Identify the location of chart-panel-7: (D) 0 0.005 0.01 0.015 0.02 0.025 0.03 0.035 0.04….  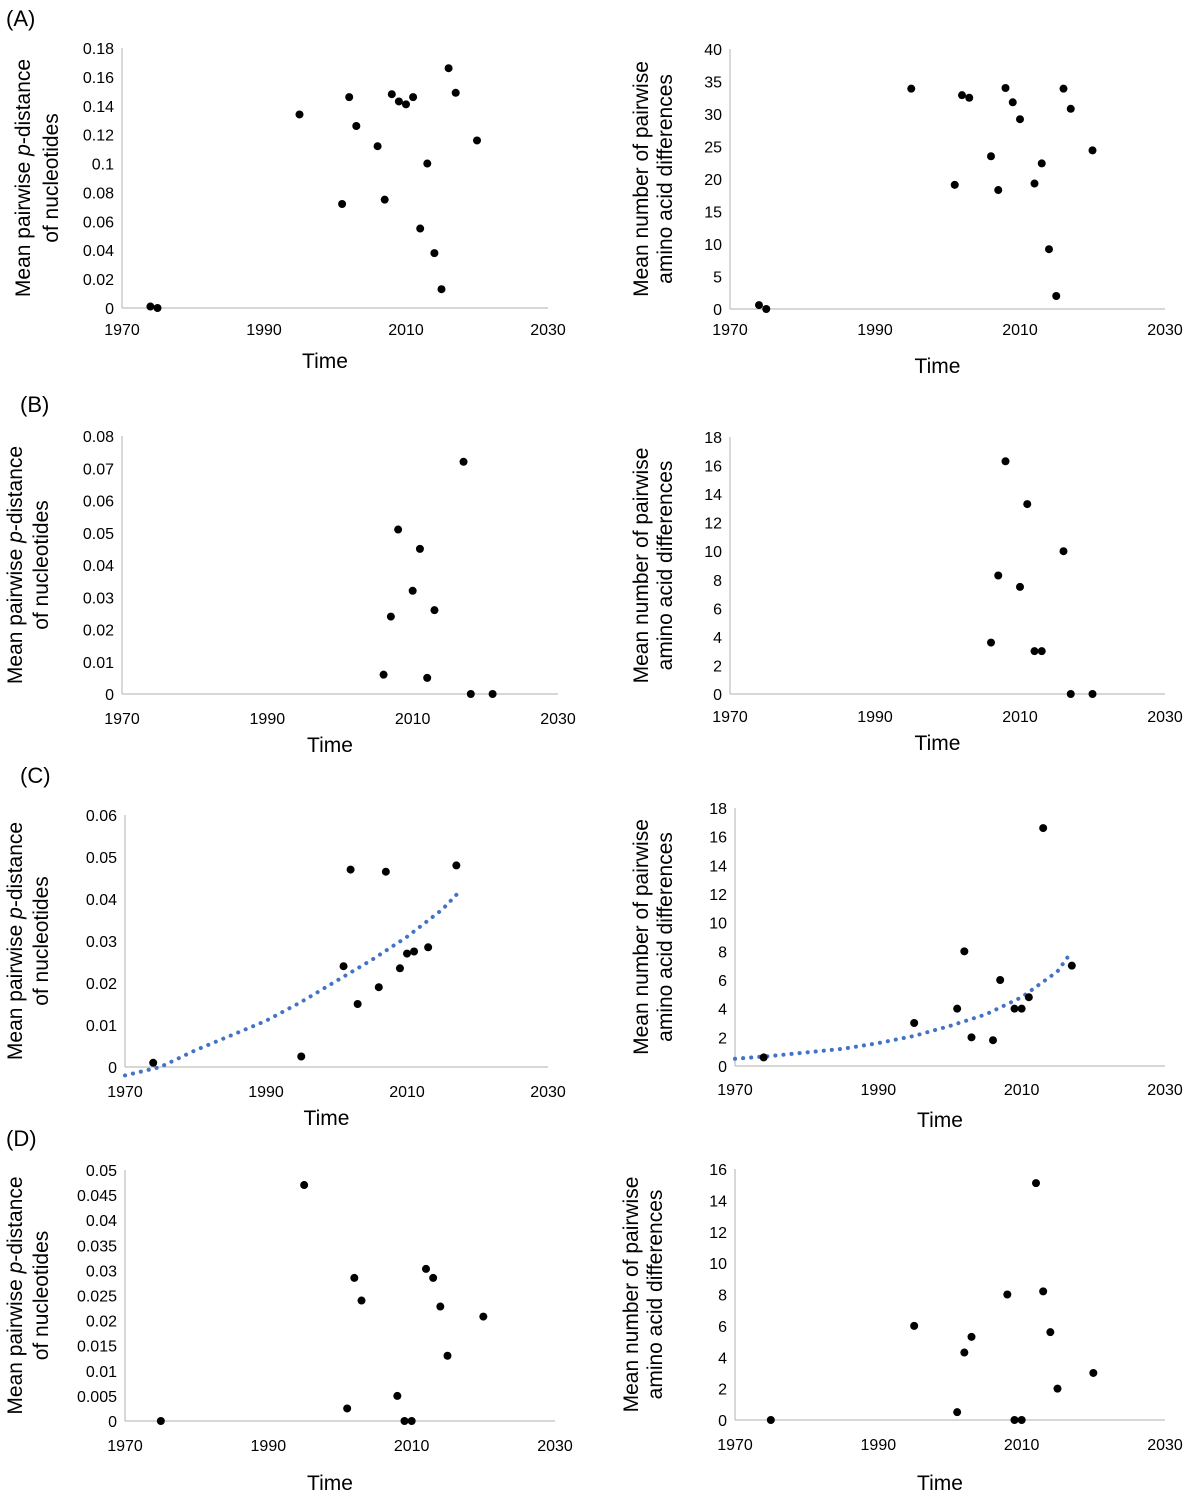
(288, 1310).